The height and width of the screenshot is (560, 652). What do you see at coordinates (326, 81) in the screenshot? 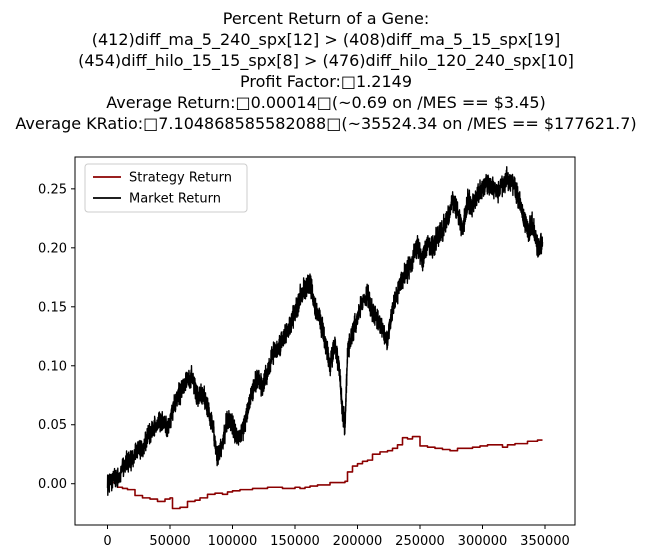
I see `title-line: Profit Factor:□1.2149` at bounding box center [326, 81].